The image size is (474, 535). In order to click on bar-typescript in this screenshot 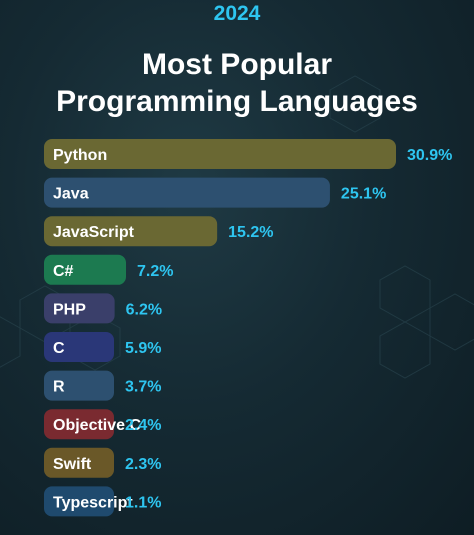, I will do `click(79, 501)`.